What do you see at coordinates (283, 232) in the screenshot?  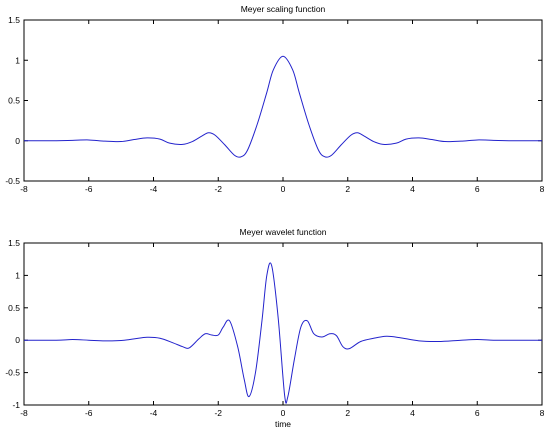 I see `chart-title: Meyer wavelet function` at bounding box center [283, 232].